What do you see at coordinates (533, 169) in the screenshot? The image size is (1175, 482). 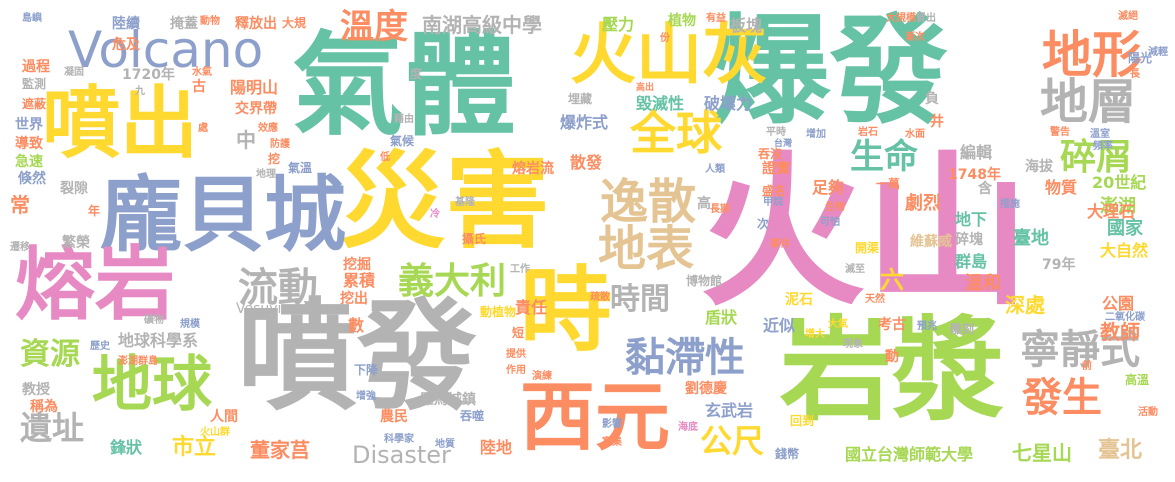 I see `word: 熔岩流` at bounding box center [533, 169].